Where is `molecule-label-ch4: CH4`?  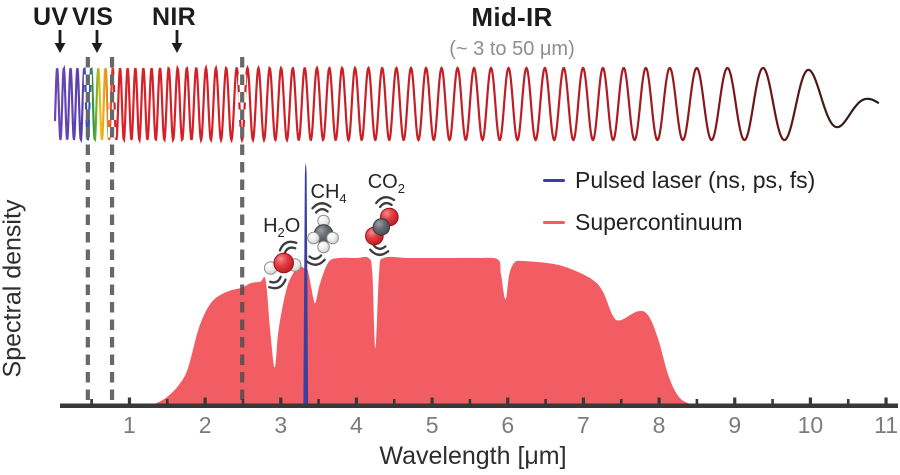 molecule-label-ch4: CH4 is located at coordinates (328, 193).